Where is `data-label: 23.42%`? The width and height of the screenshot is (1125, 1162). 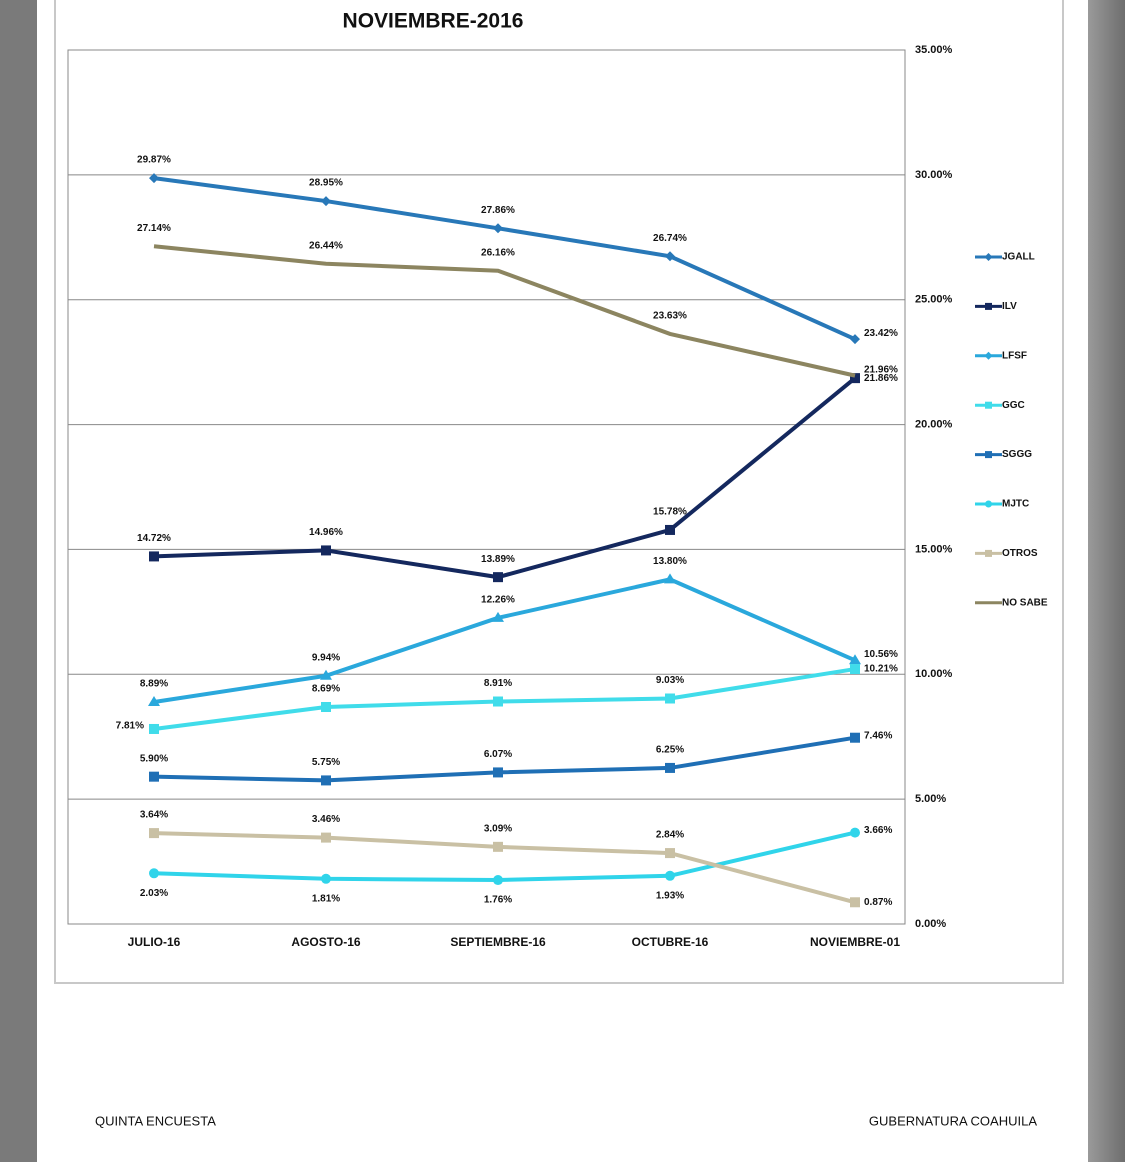
data-label: 23.42% is located at coordinates (881, 333).